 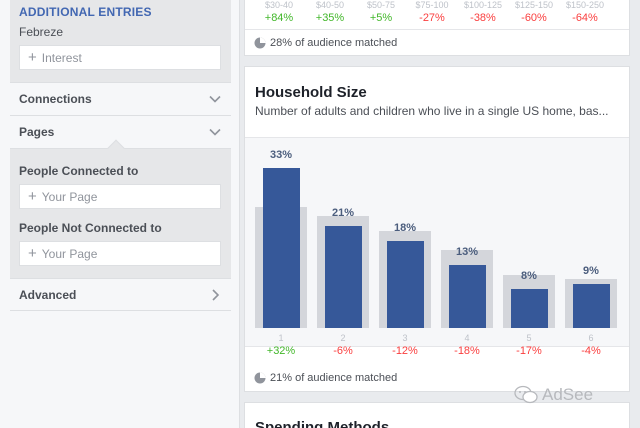 I want to click on income-delta: +35%, so click(x=330, y=18).